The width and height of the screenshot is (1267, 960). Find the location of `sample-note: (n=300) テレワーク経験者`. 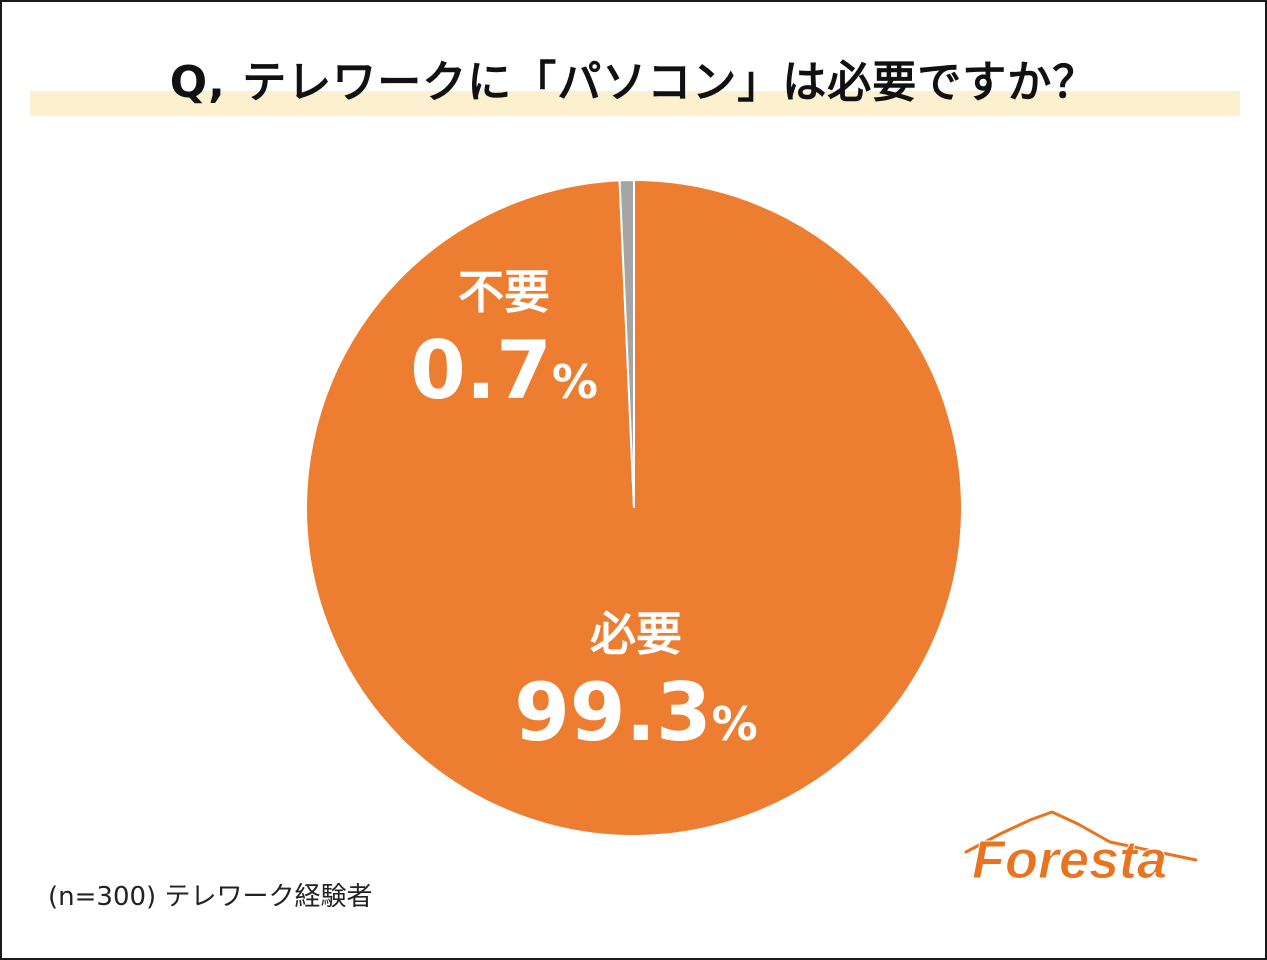

sample-note: (n=300) テレワーク経験者 is located at coordinates (210, 897).